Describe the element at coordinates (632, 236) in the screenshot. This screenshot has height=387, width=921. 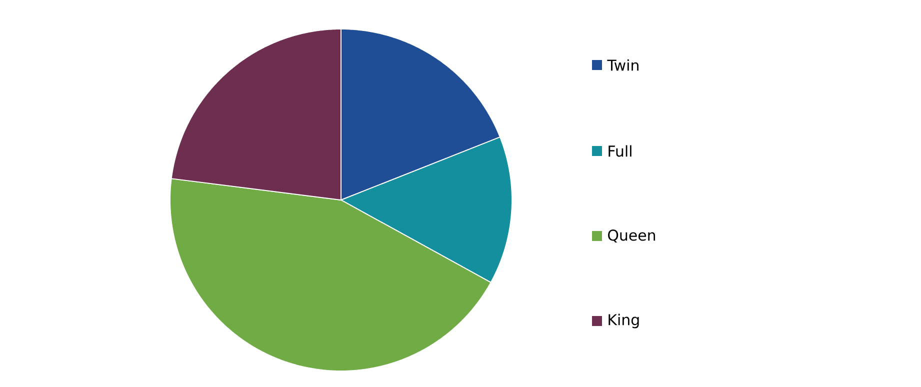
I see `legend-label: Queen` at that location.